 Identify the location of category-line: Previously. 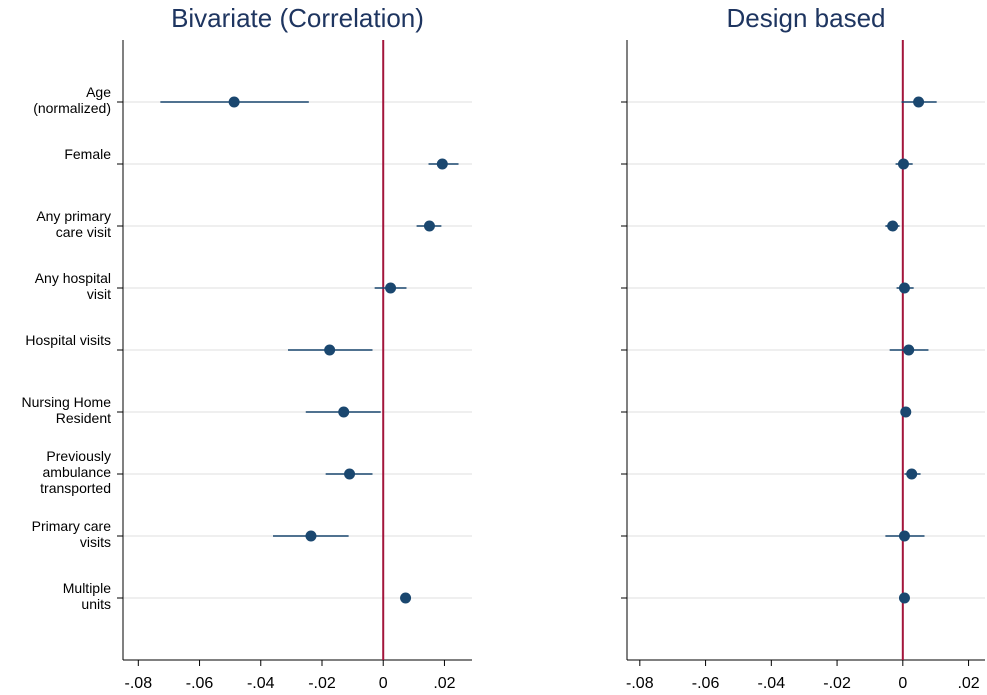
(78, 456).